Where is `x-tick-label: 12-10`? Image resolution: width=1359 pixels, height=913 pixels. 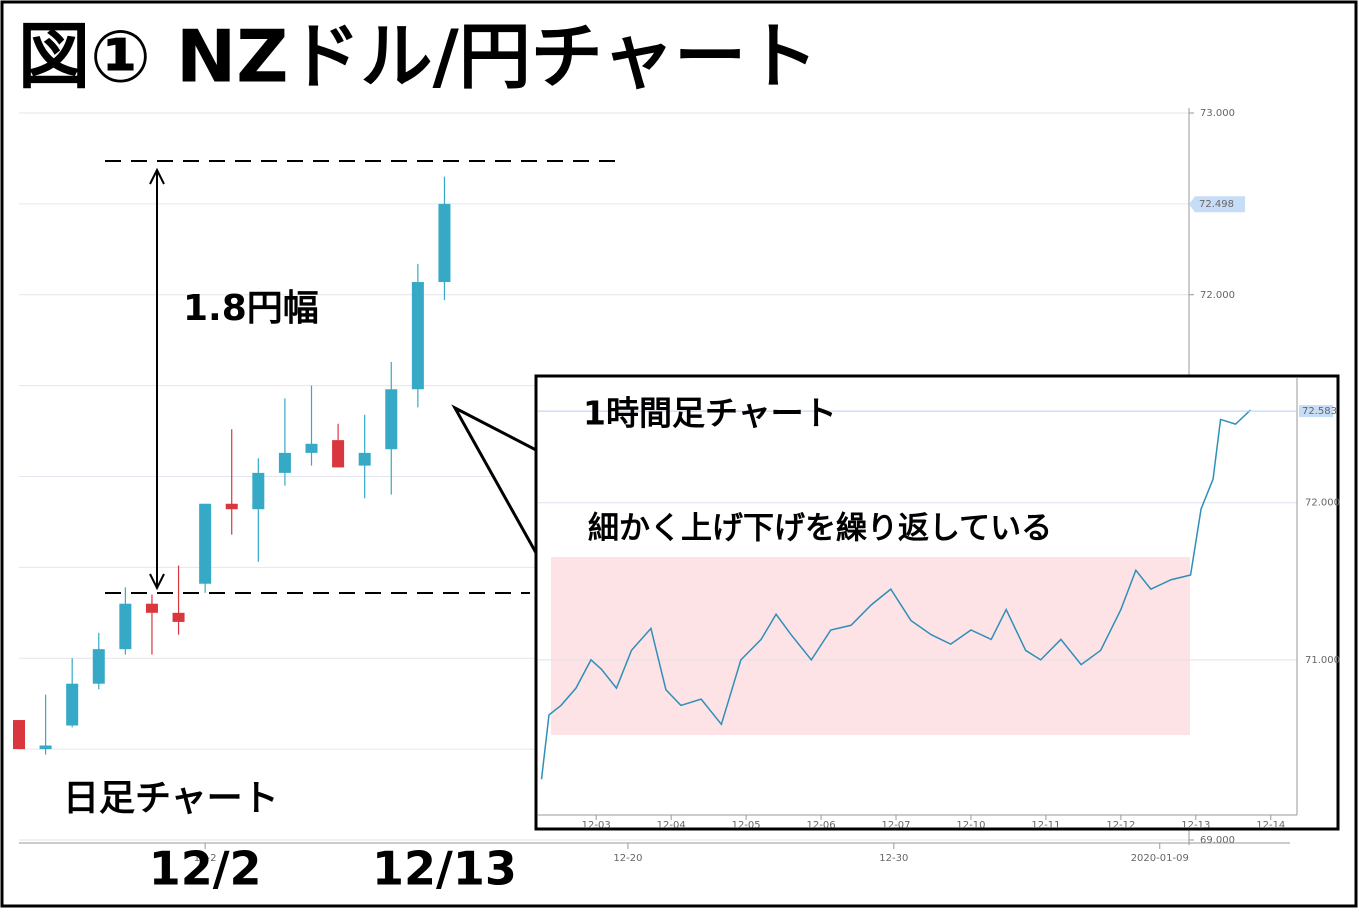
x-tick-label: 12-10 is located at coordinates (970, 825).